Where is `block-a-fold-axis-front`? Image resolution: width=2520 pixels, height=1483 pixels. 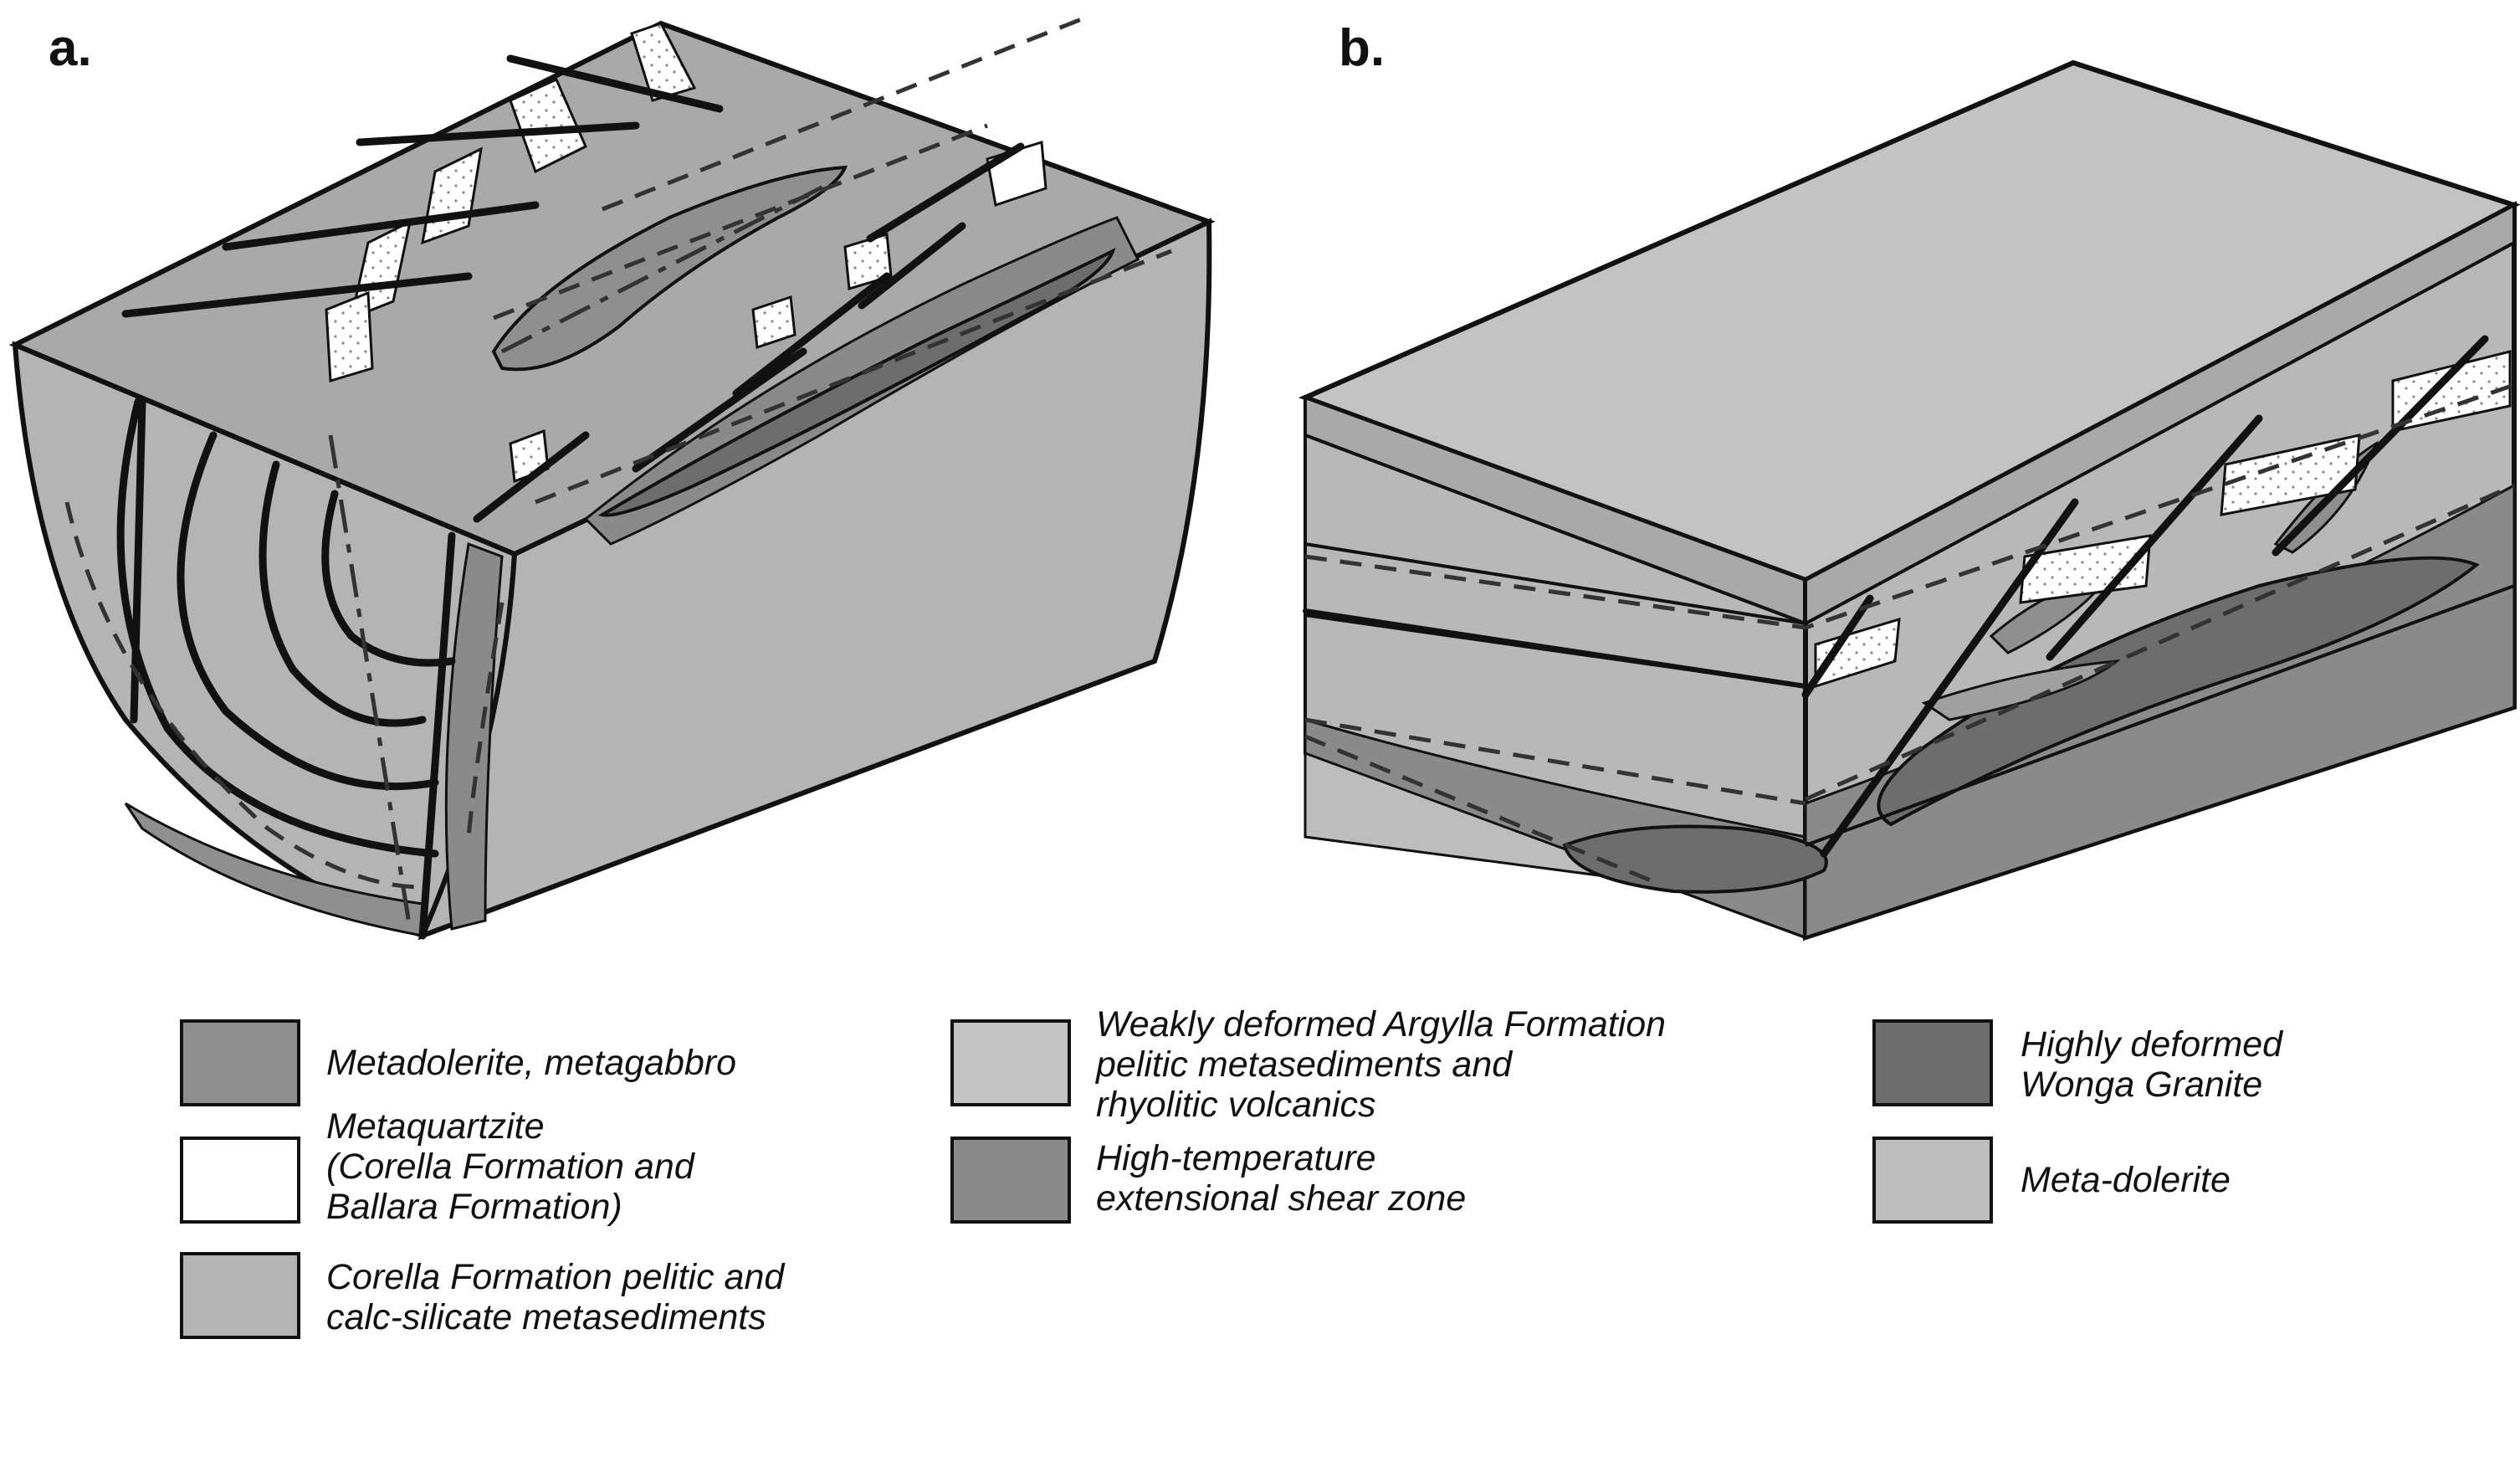
block-a-fold-axis-front is located at coordinates (370, 682).